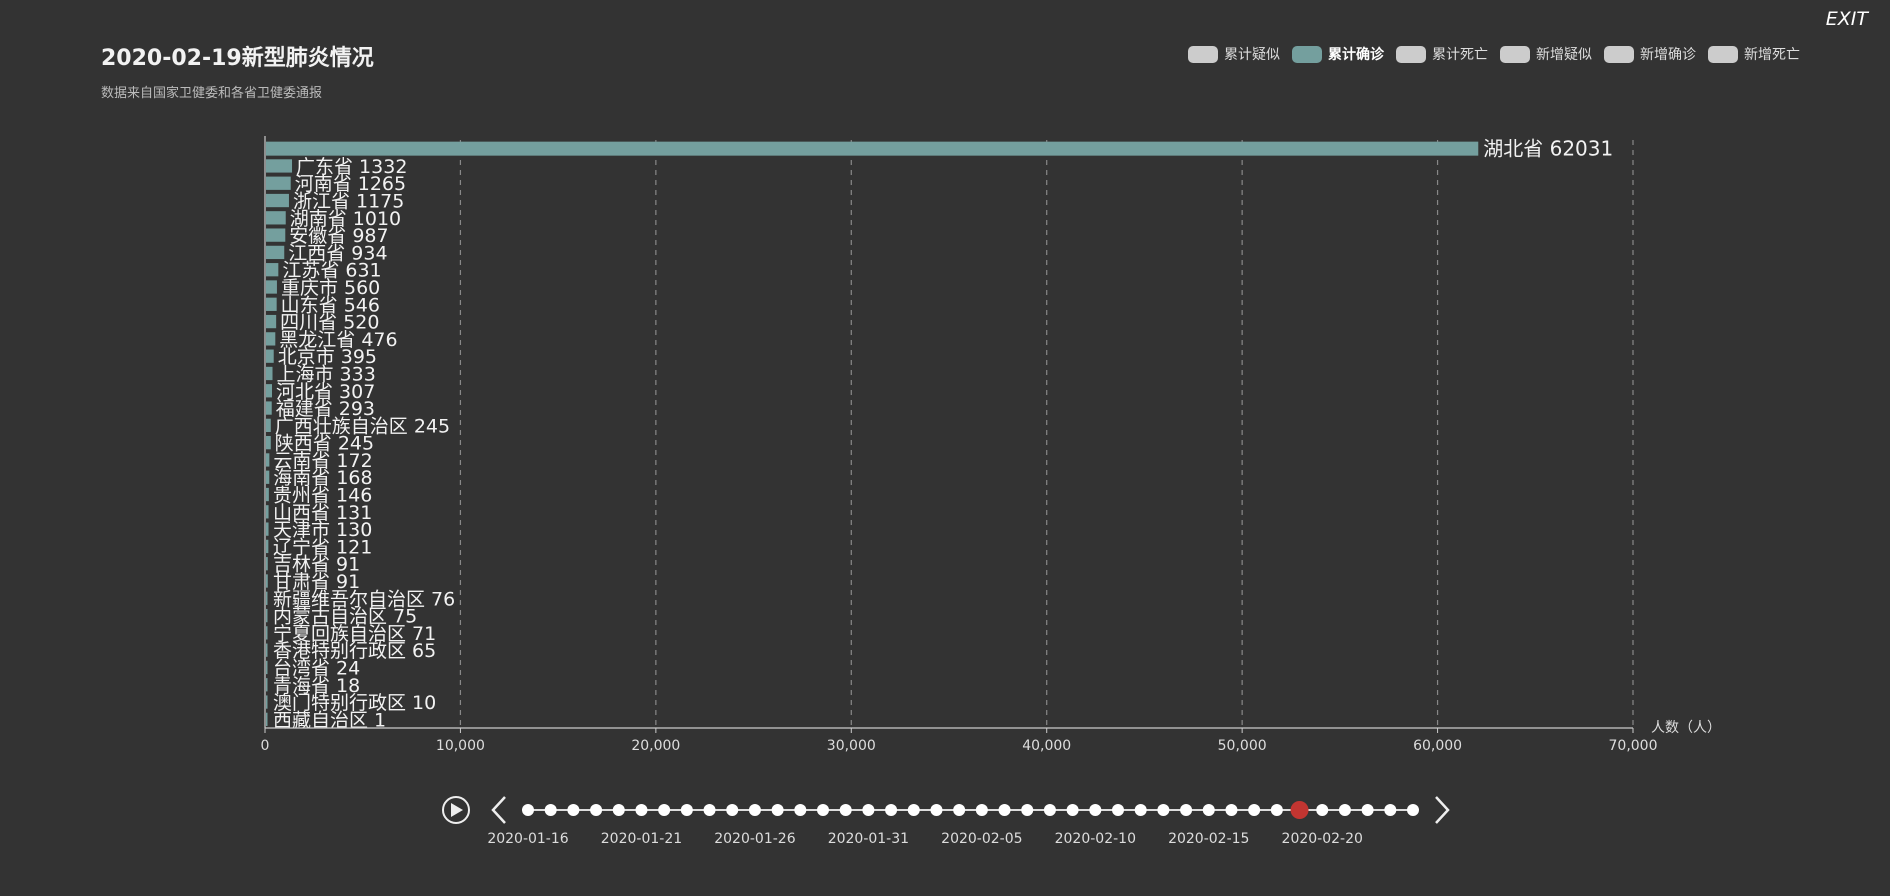 This screenshot has height=896, width=1890. I want to click on legend-item-new-deaths: 新增死亡, so click(1754, 54).